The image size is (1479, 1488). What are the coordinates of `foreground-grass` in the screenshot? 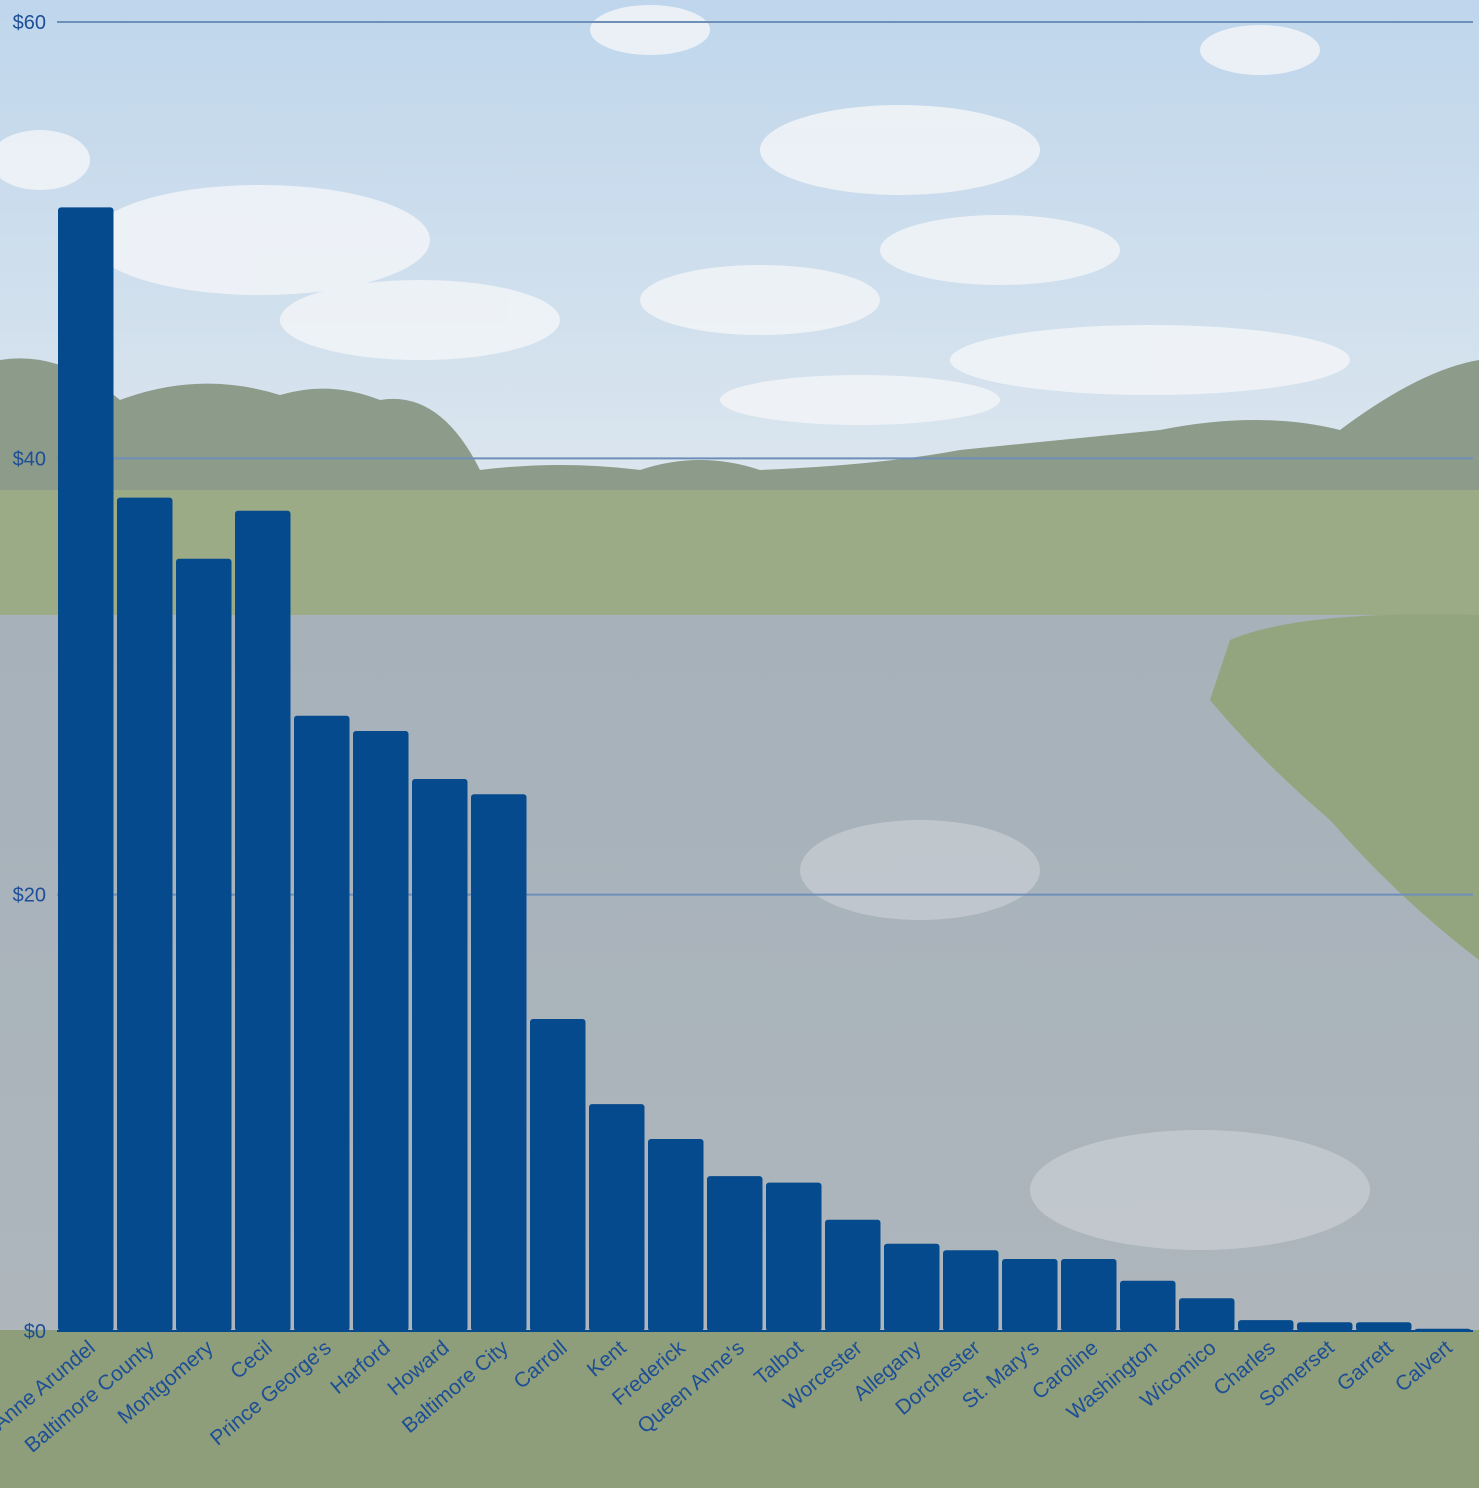 It's located at (739, 1409).